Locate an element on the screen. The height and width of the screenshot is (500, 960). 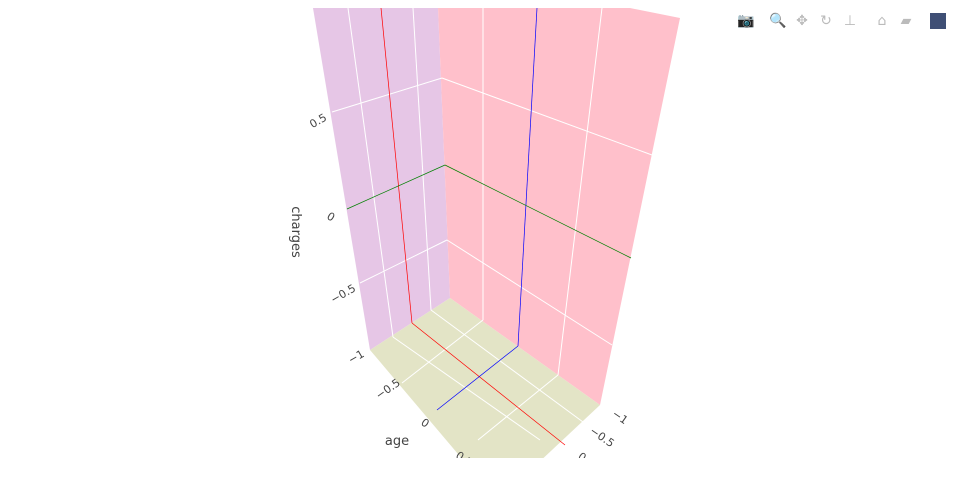
pan-icon: ✥ is located at coordinates (802, 21).